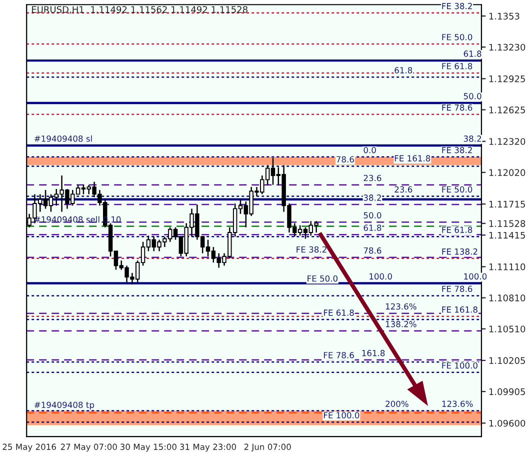  What do you see at coordinates (507, 423) in the screenshot?
I see `y-tick-label: 1.09600` at bounding box center [507, 423].